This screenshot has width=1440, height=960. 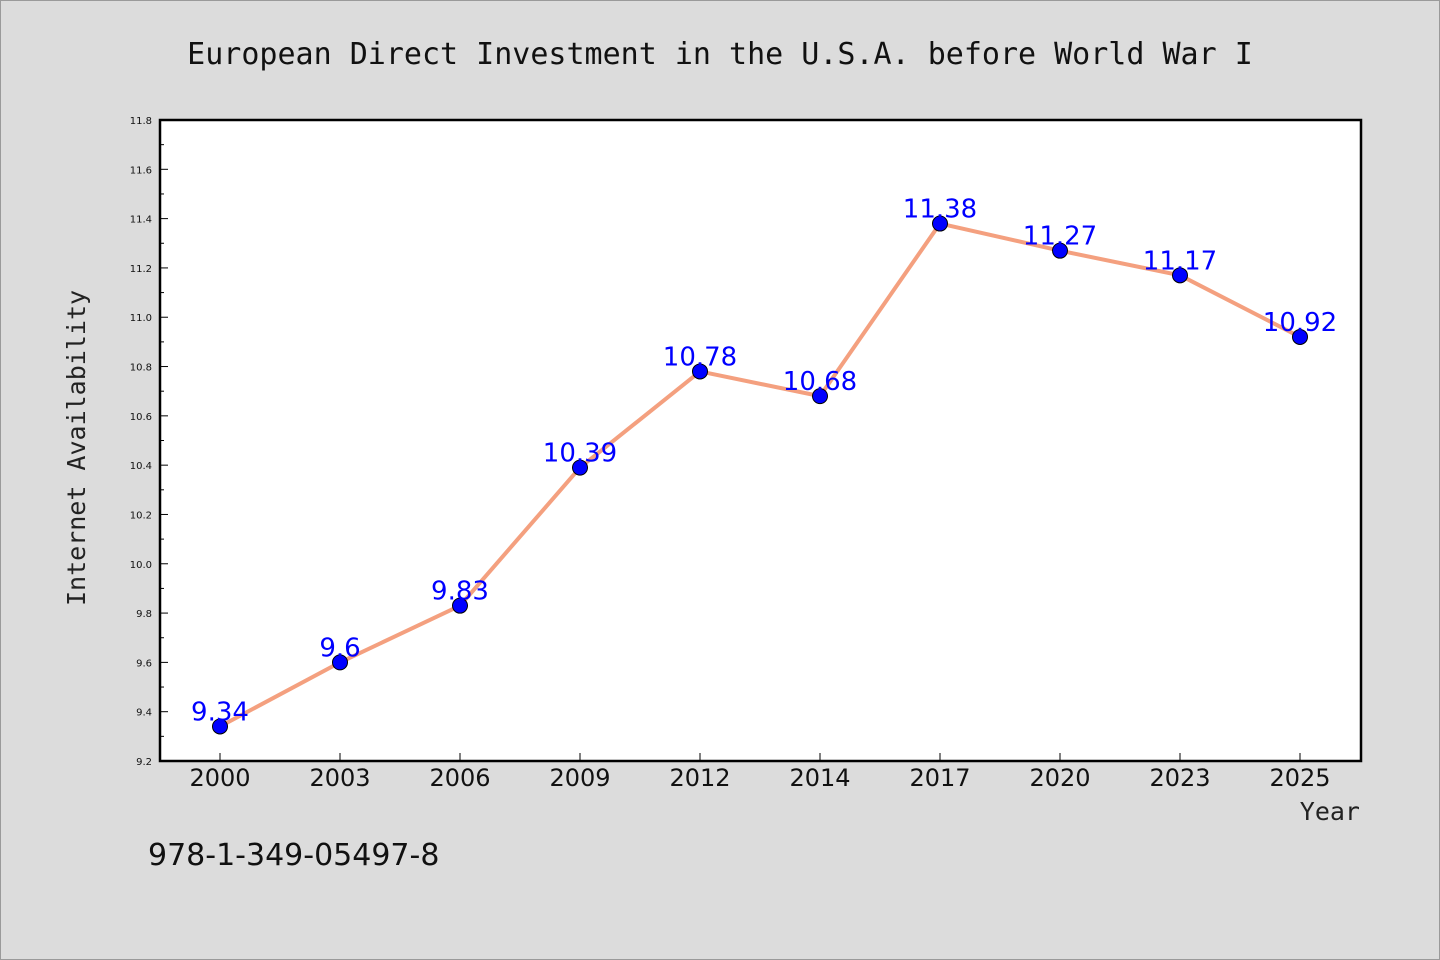 What do you see at coordinates (1299, 778) in the screenshot?
I see `x-tick-label: 2025` at bounding box center [1299, 778].